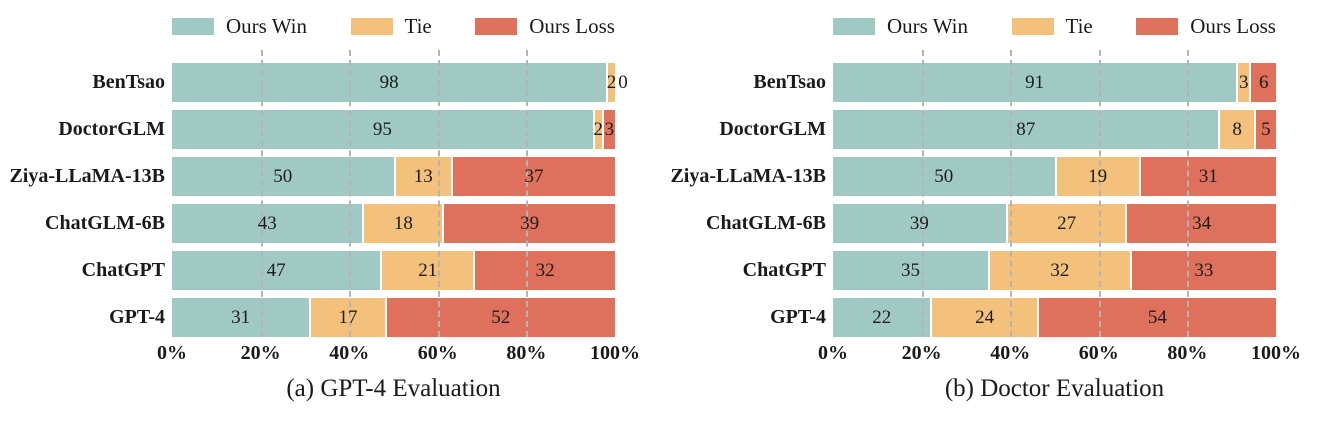 This screenshot has width=1322, height=435. I want to click on x-tick-label: 40%, so click(349, 353).